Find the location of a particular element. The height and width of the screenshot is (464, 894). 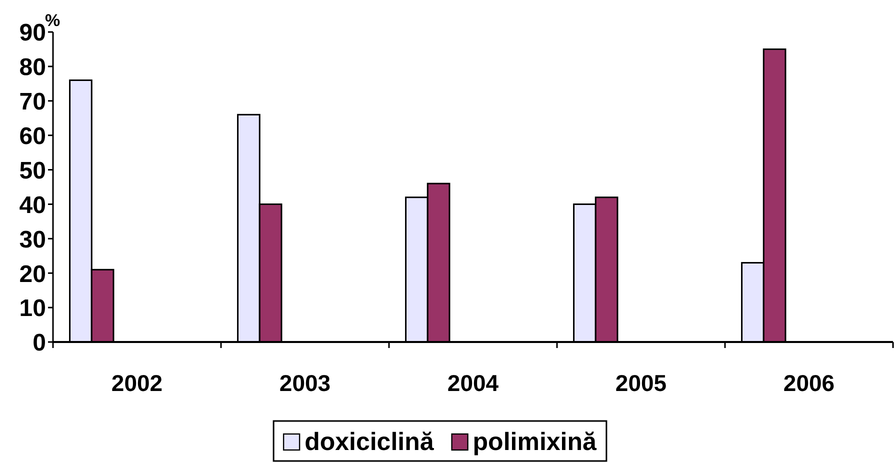

y-tick-label: 50 is located at coordinates (32, 170).